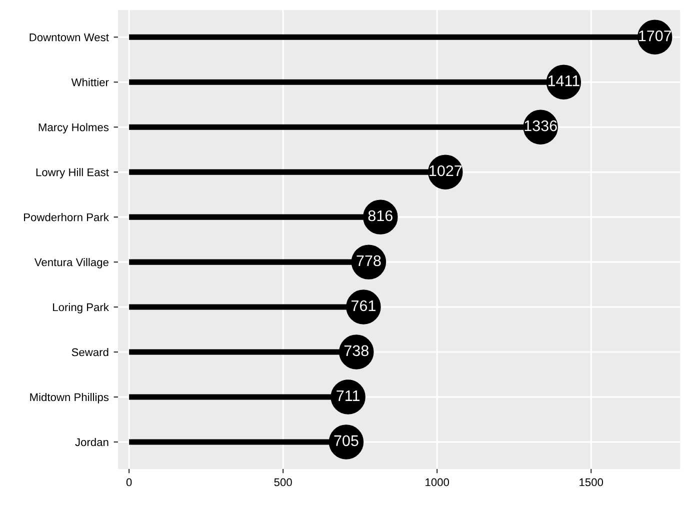  I want to click on y-tick-label: Downtown West, so click(69, 38).